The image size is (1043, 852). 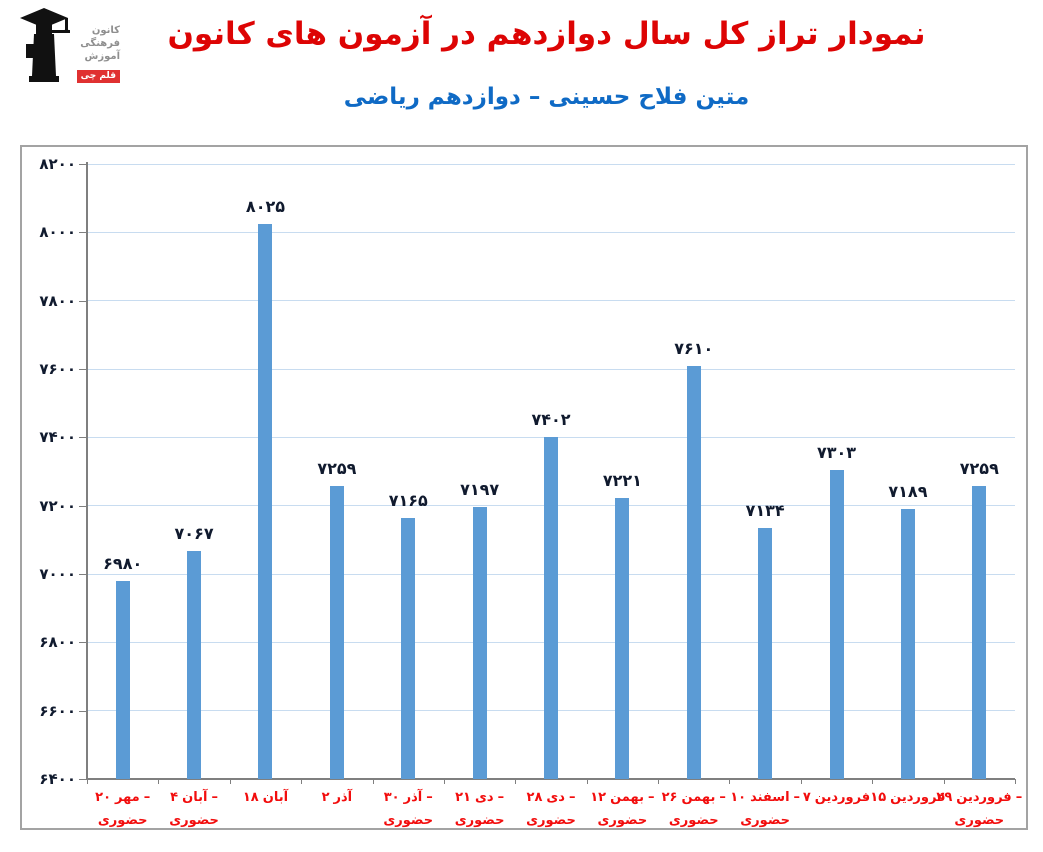 What do you see at coordinates (194, 797) in the screenshot?
I see `x-category-label-line1: ۴ آبان –` at bounding box center [194, 797].